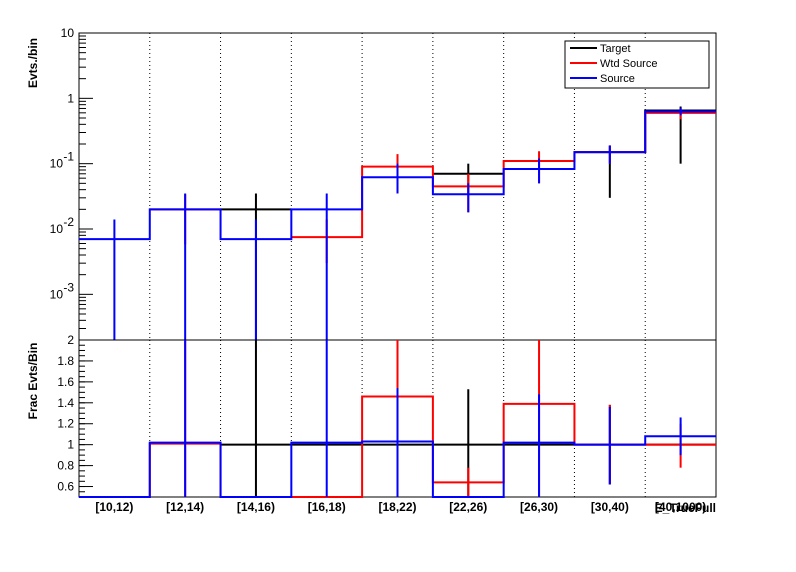 This screenshot has height=572, width=796. What do you see at coordinates (33, 63) in the screenshot?
I see `top-y-axis-title: Evts./bin` at bounding box center [33, 63].